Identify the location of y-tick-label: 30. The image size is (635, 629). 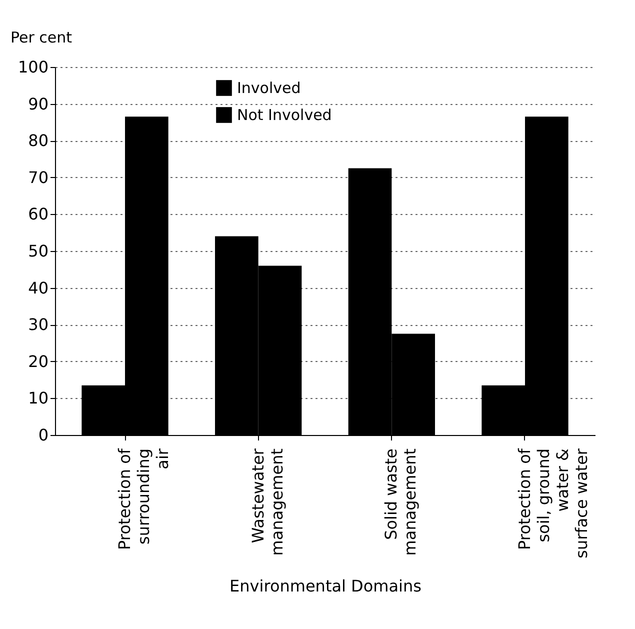
(38, 324).